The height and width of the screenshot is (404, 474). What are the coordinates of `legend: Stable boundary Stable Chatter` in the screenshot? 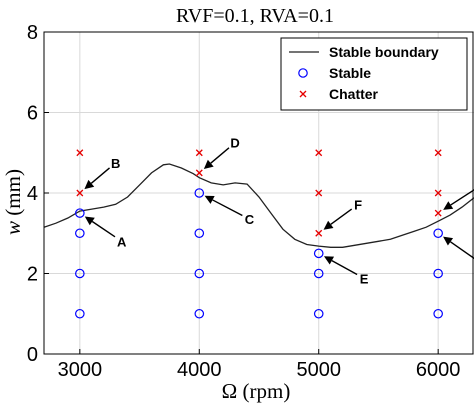 It's located at (374, 74).